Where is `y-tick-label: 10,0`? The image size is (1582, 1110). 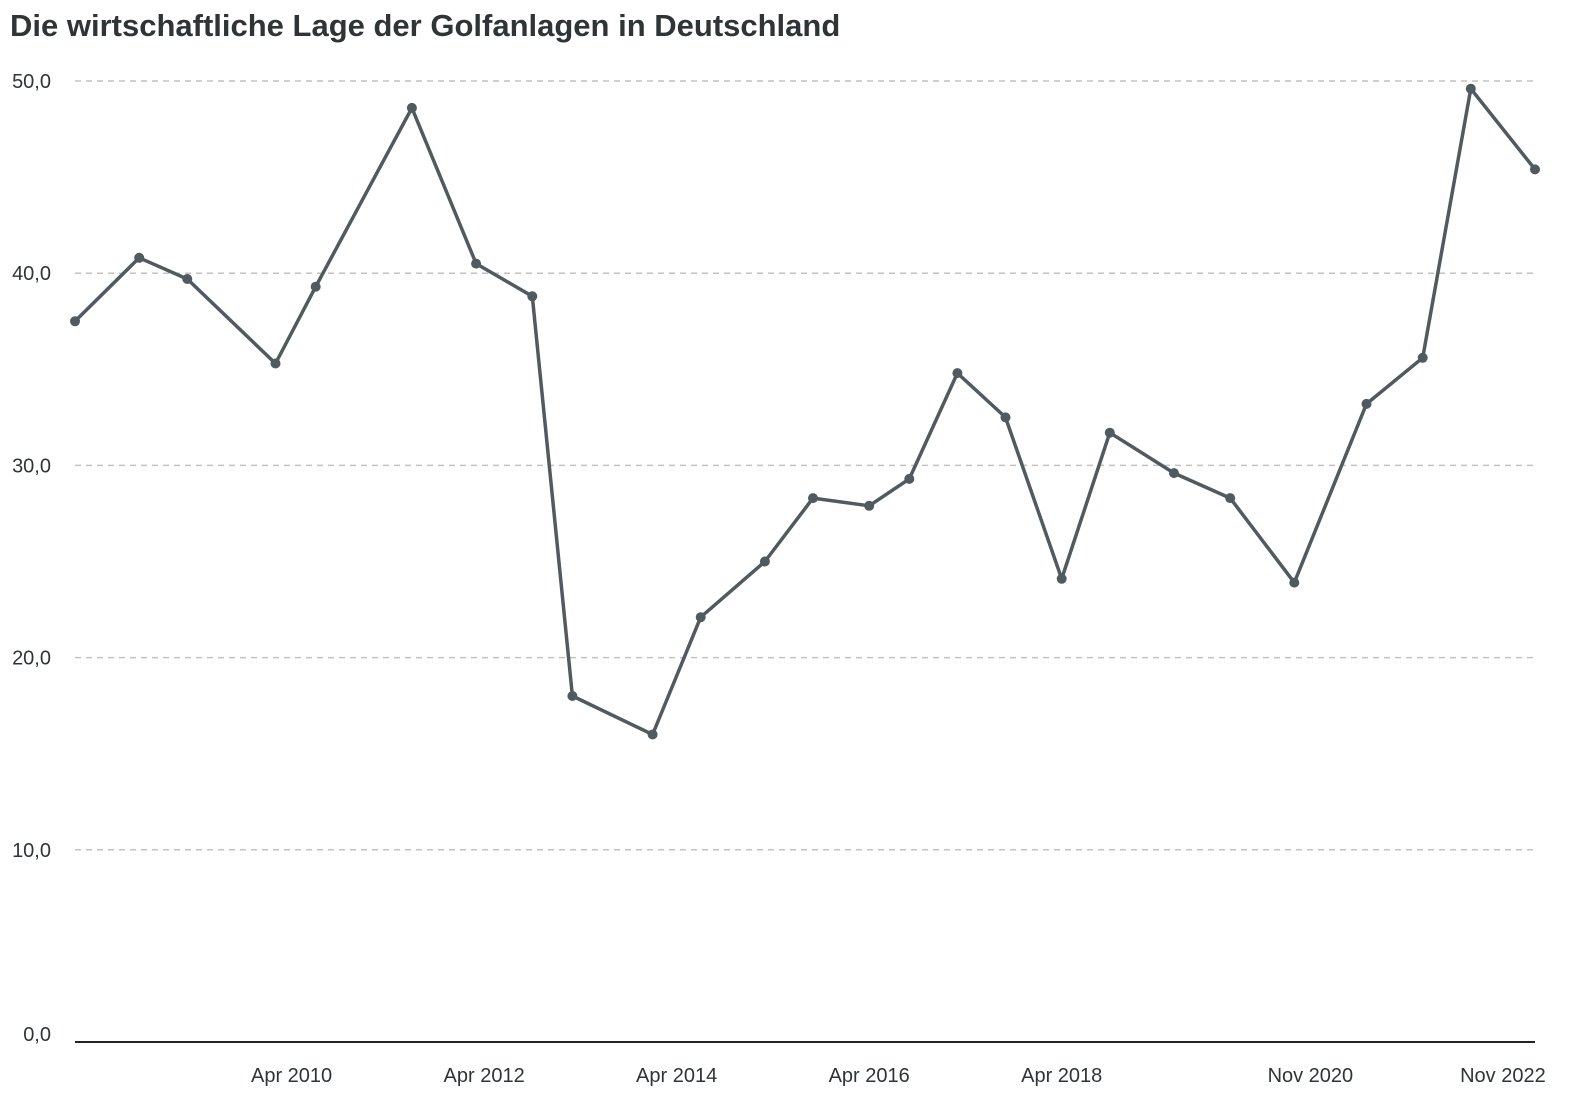
y-tick-label: 10,0 is located at coordinates (31, 851).